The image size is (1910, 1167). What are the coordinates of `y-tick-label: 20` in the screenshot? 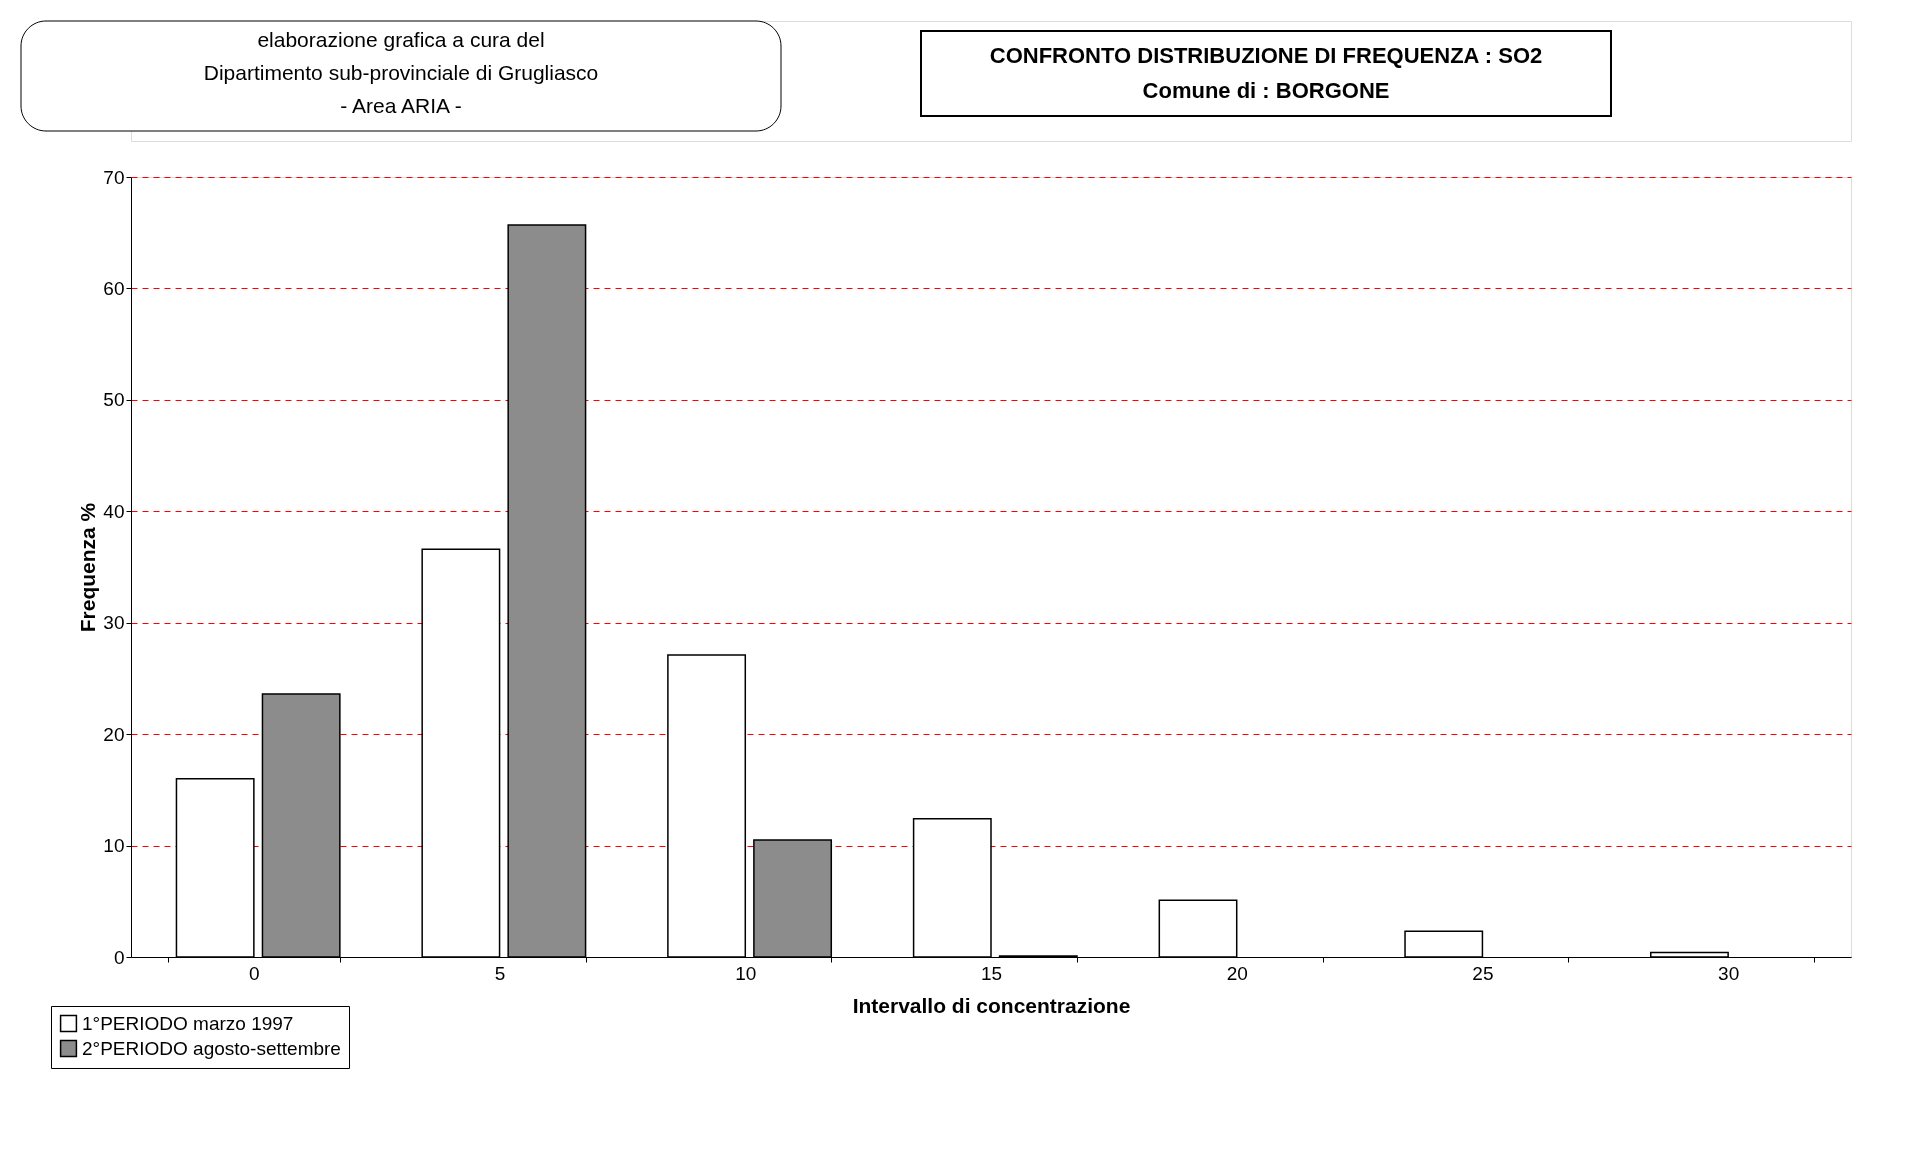 It's located at (114, 734).